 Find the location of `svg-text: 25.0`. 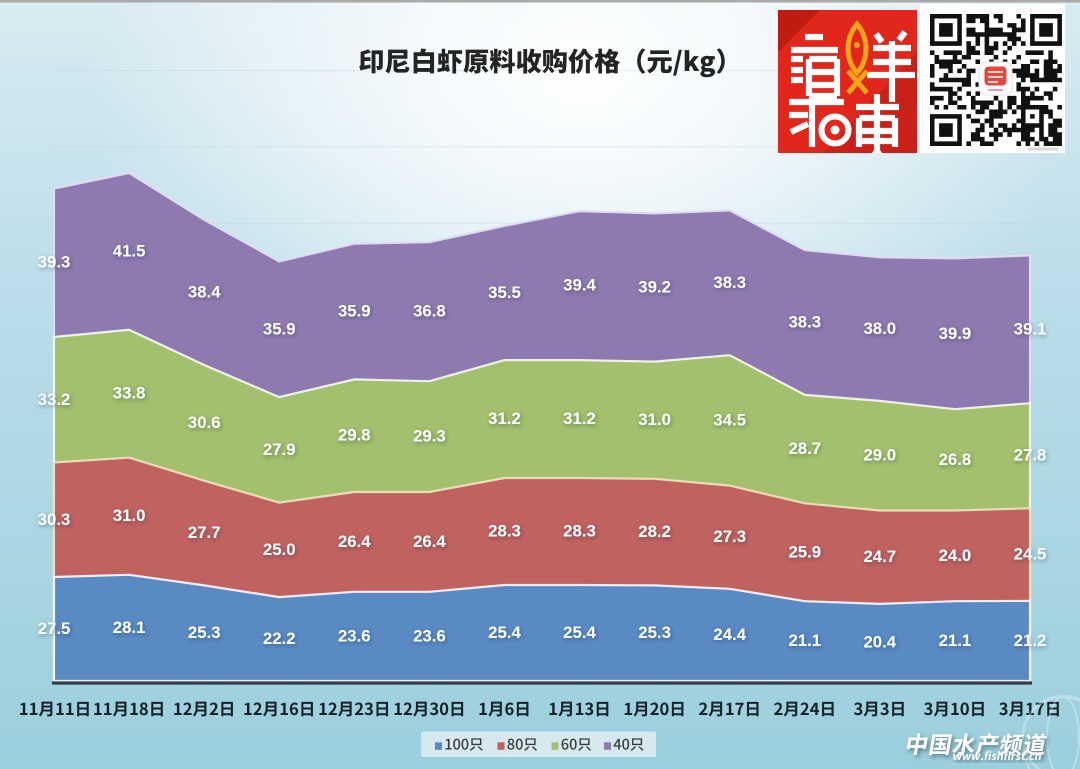

svg-text: 25.0 is located at coordinates (279, 549).